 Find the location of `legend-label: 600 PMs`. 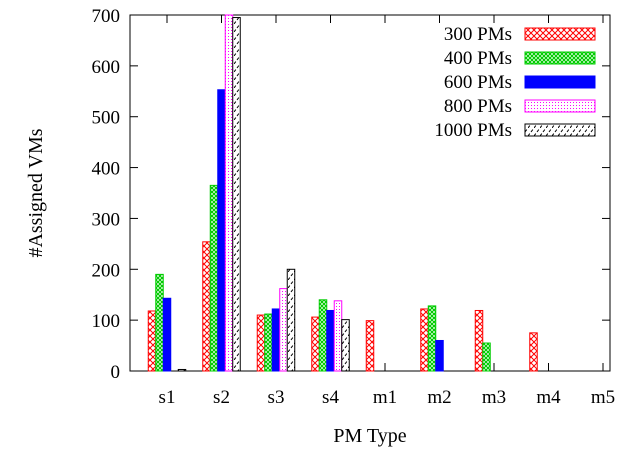

legend-label: 600 PMs is located at coordinates (478, 82).